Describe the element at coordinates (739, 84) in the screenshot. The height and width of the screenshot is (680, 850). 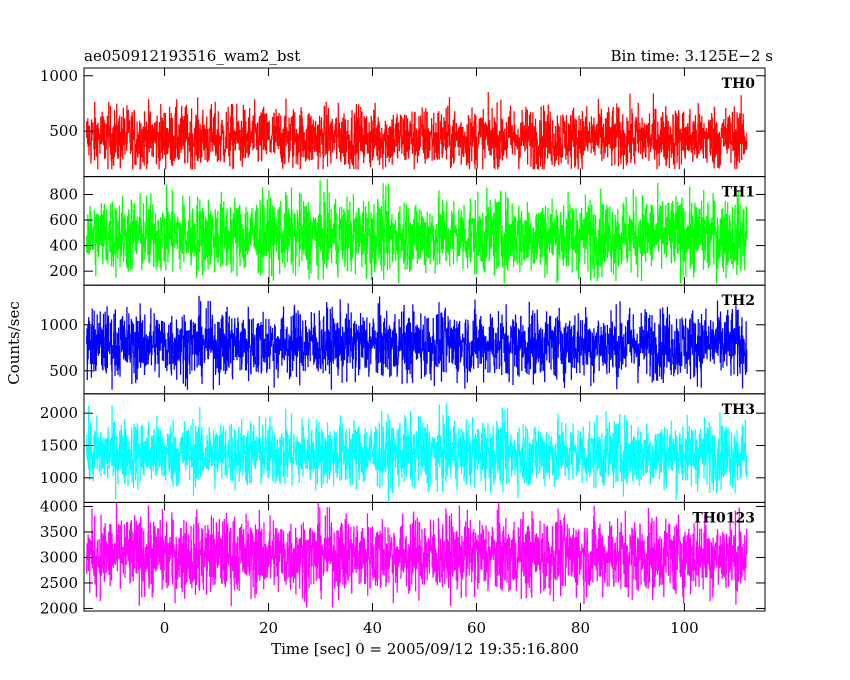
I see `panel-label-th0: TH0` at that location.